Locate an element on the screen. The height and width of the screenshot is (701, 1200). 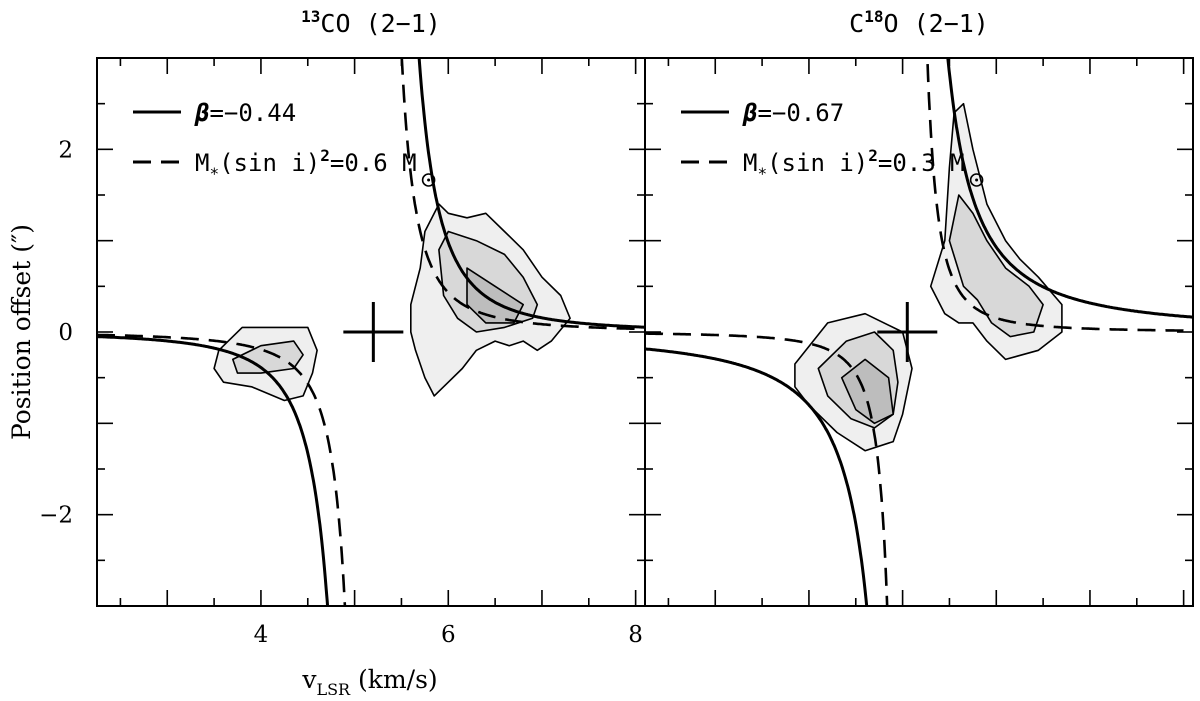
y-tick-label: 0 is located at coordinates (65, 333).